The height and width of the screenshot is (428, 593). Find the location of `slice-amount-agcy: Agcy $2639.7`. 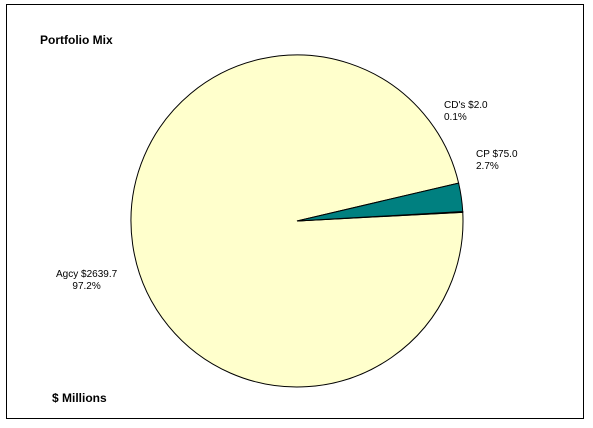

slice-amount-agcy: Agcy $2639.7 is located at coordinates (87, 274).